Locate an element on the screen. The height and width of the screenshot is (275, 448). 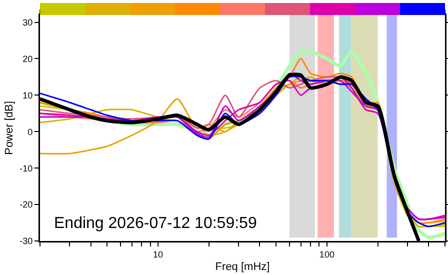
annotation: Ending 2026-07-12 10:59:59 is located at coordinates (155, 223).